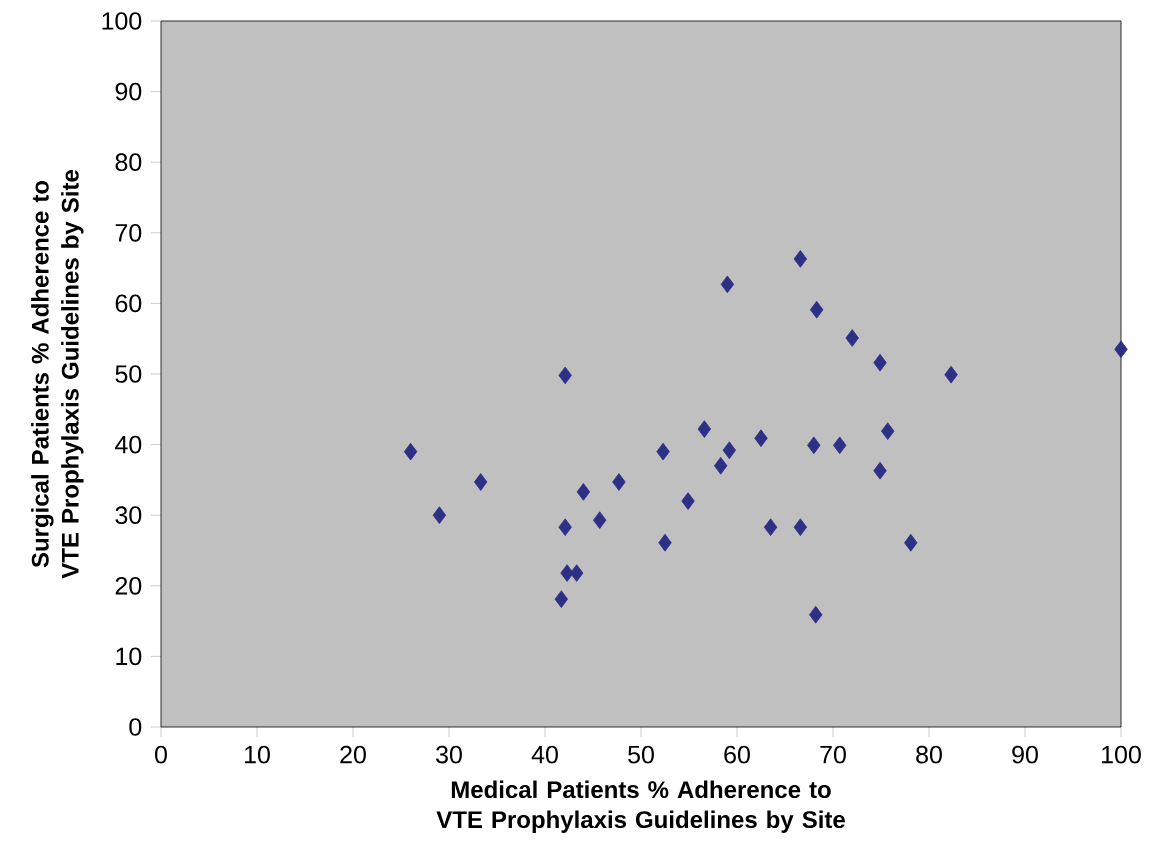 The image size is (1149, 866). What do you see at coordinates (833, 754) in the screenshot?
I see `x-tick-label: 70` at bounding box center [833, 754].